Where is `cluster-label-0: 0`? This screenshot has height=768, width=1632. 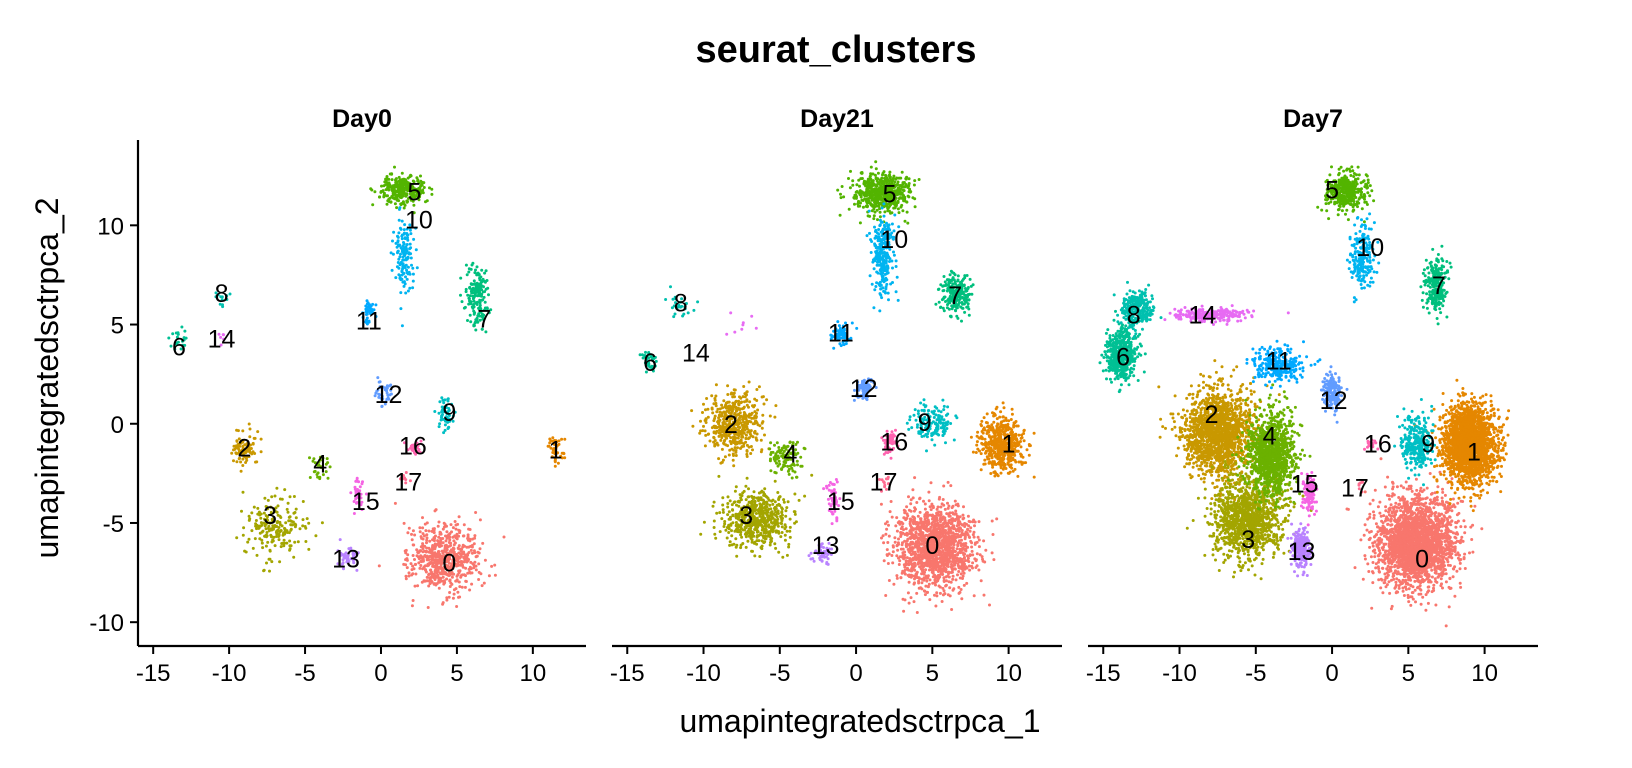 cluster-label-0: 0 is located at coordinates (449, 564).